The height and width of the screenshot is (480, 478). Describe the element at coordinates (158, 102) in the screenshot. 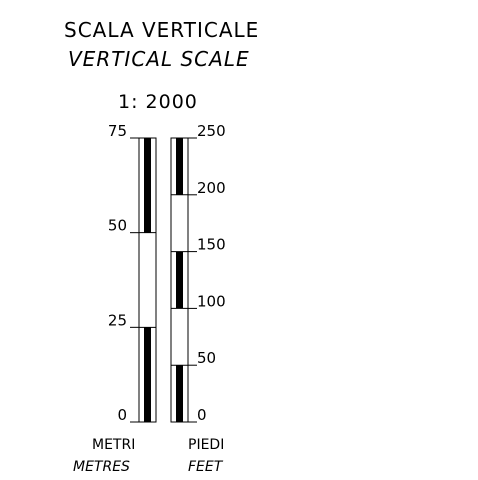

I see `scale-ratio: 1: 2000` at that location.